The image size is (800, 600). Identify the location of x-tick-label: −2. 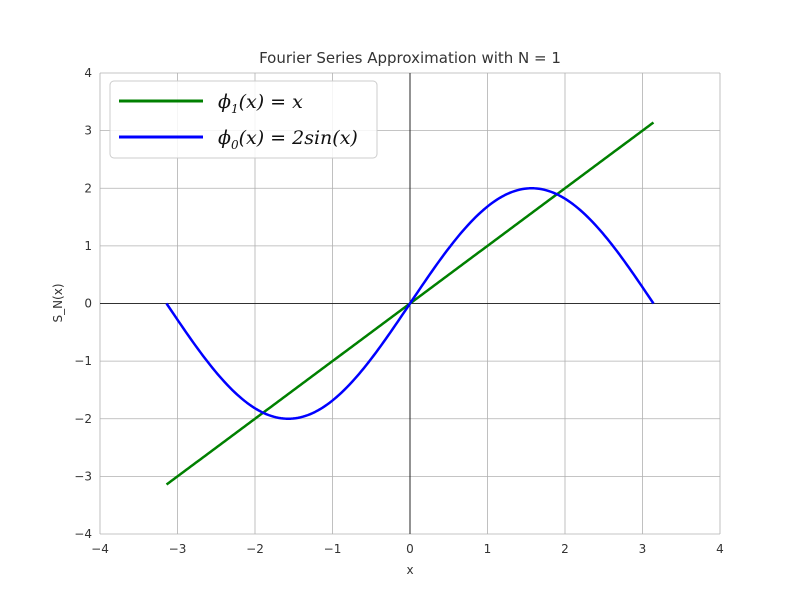
(255, 549).